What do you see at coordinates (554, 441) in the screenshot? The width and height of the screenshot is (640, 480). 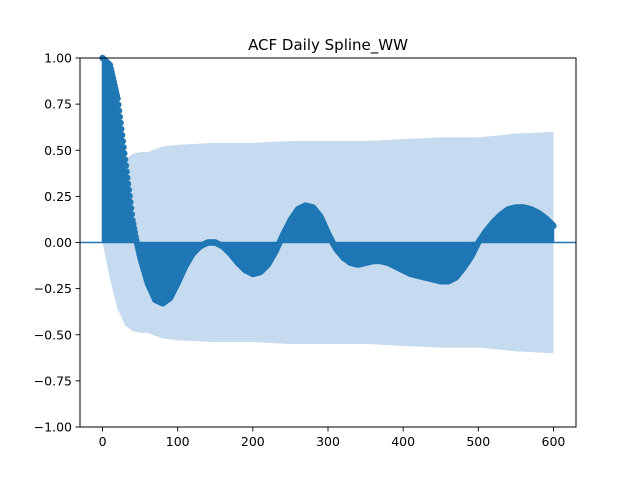 I see `x-tick-label: 600` at bounding box center [554, 441].